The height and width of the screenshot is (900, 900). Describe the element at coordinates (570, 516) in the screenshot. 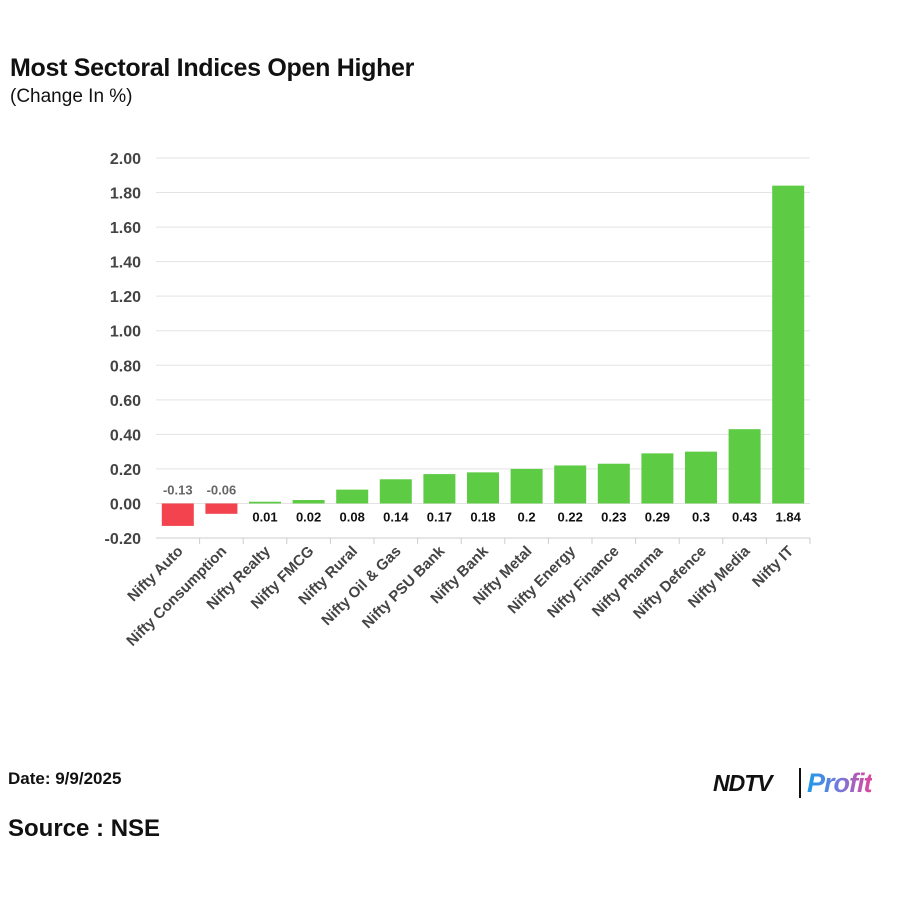

I see `data-label: 0.22` at that location.